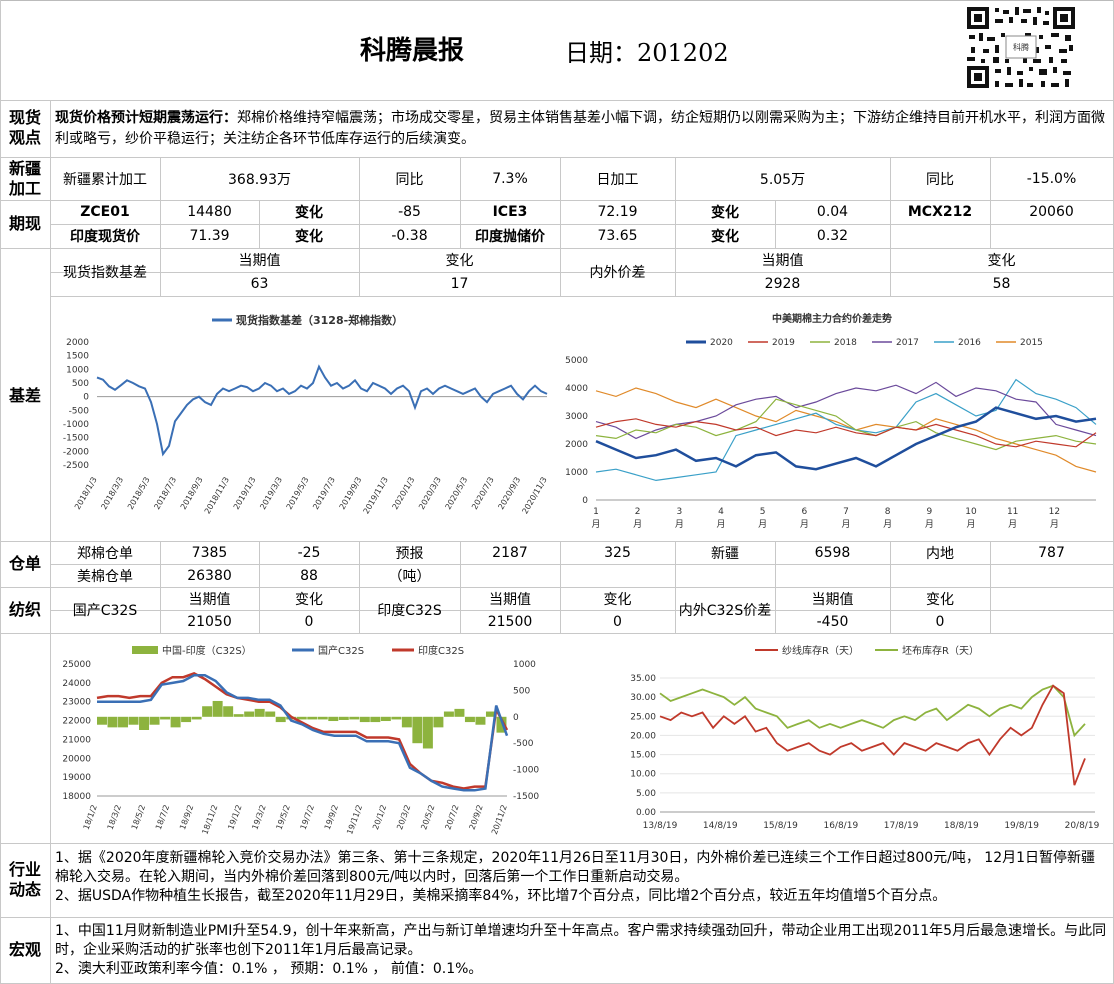  Describe the element at coordinates (186, 817) in the screenshot. I see `x-tick-label: 18/9/2` at that location.